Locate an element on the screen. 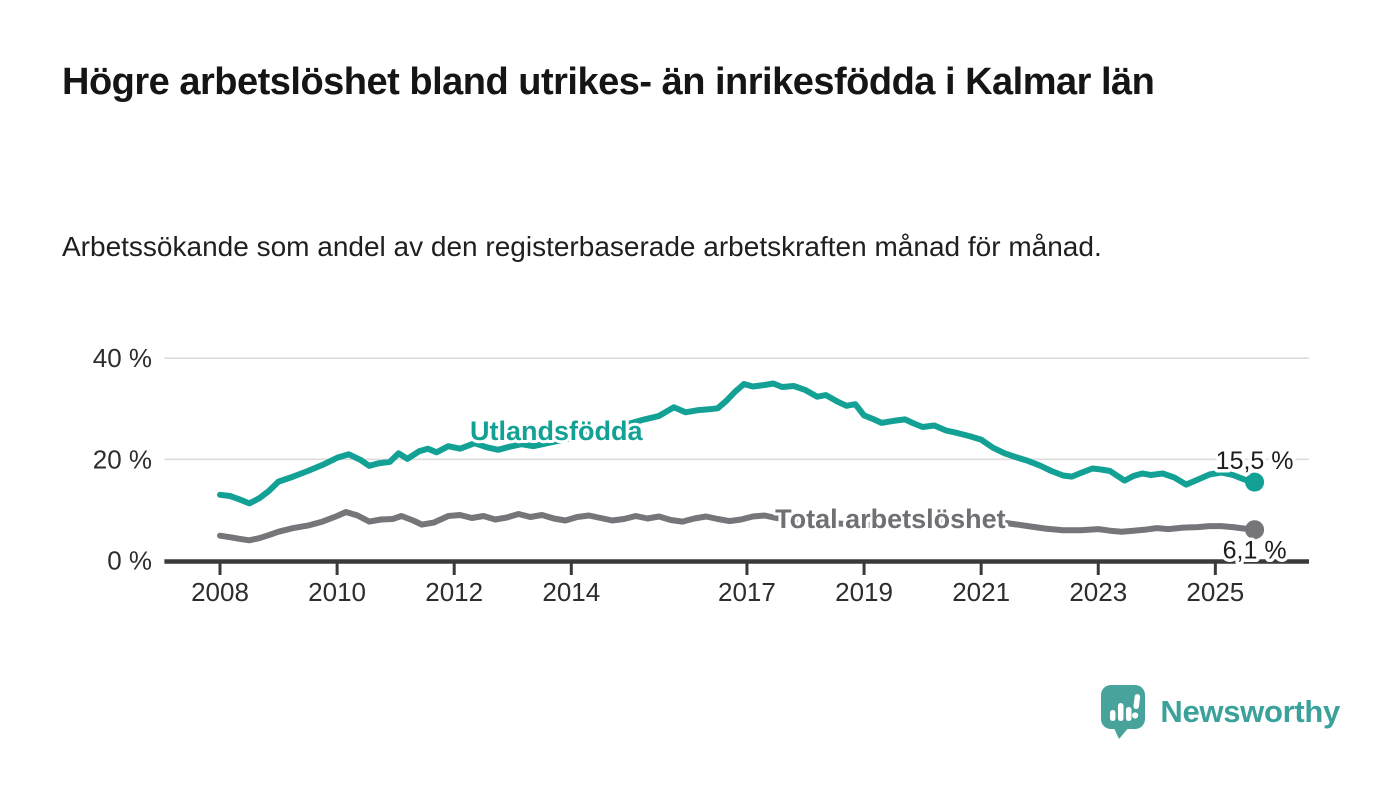  series-line-total-arbetsloshet is located at coordinates (737, 526).